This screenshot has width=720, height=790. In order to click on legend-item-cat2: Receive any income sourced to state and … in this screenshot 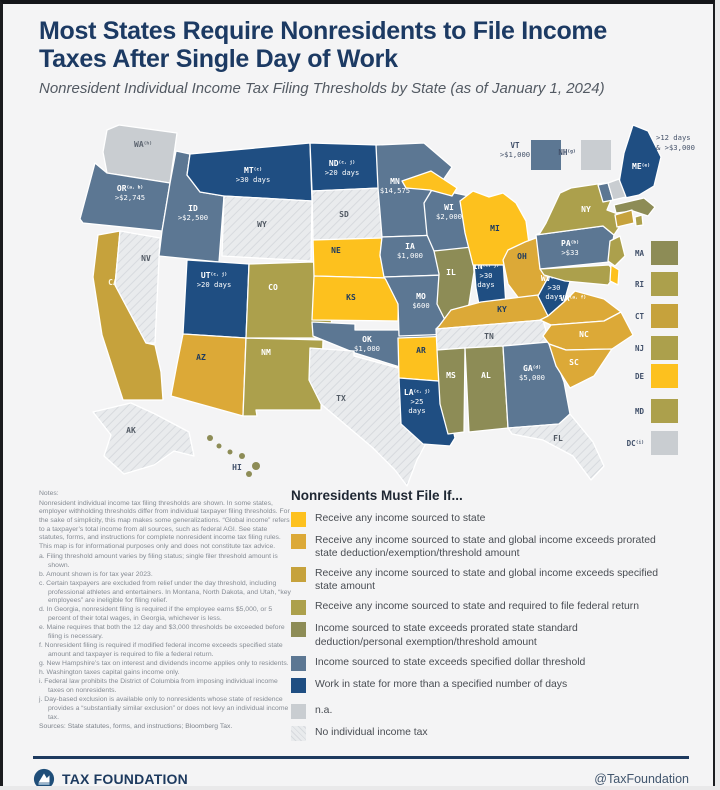, I will do `click(502, 547)`.